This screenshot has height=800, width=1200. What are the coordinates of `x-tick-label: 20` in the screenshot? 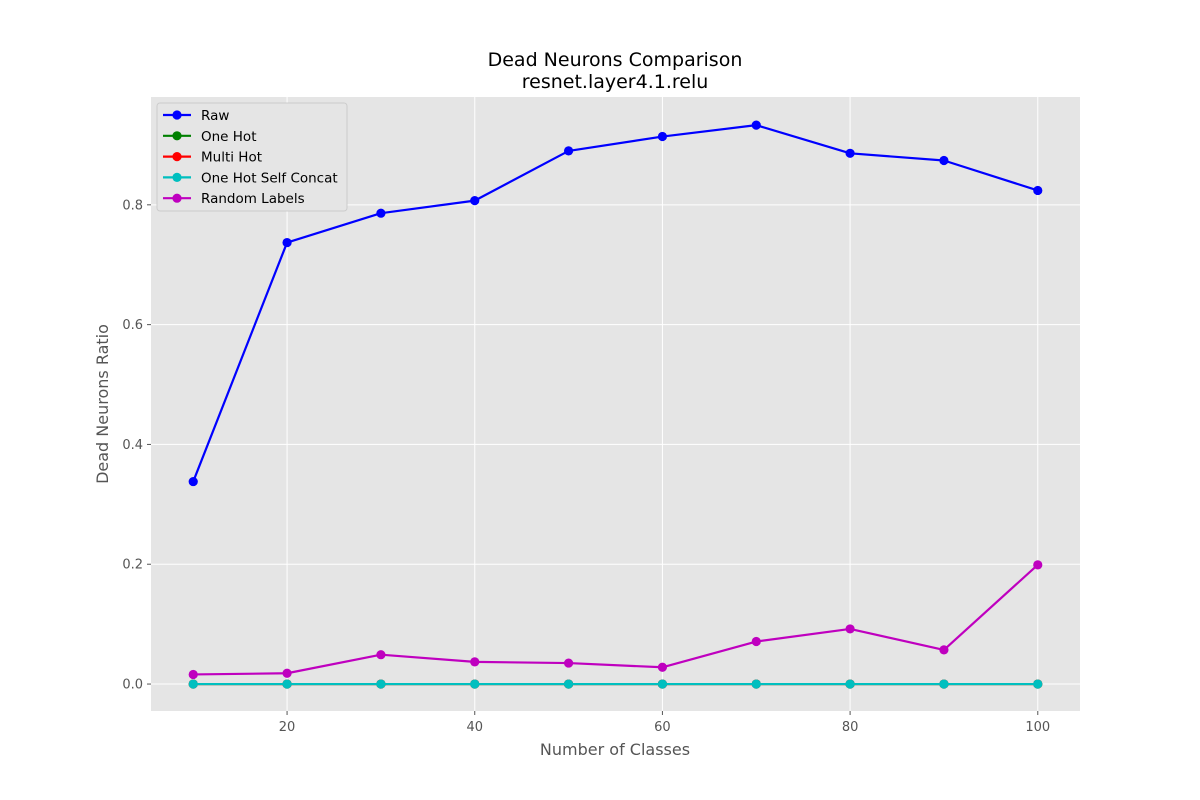 It's located at (287, 727).